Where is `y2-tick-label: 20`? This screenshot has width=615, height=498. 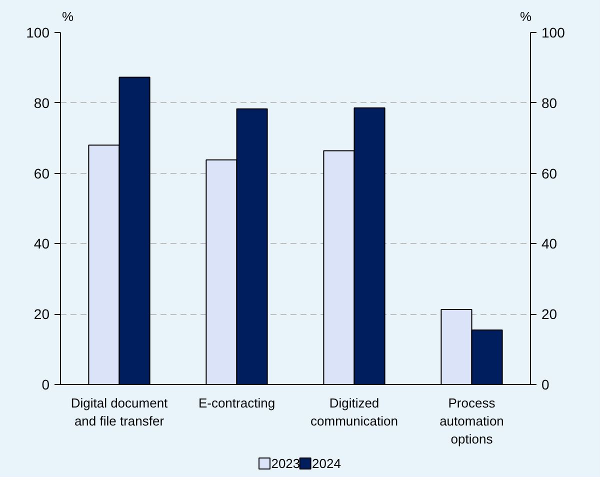 y2-tick-label: 20 is located at coordinates (550, 314).